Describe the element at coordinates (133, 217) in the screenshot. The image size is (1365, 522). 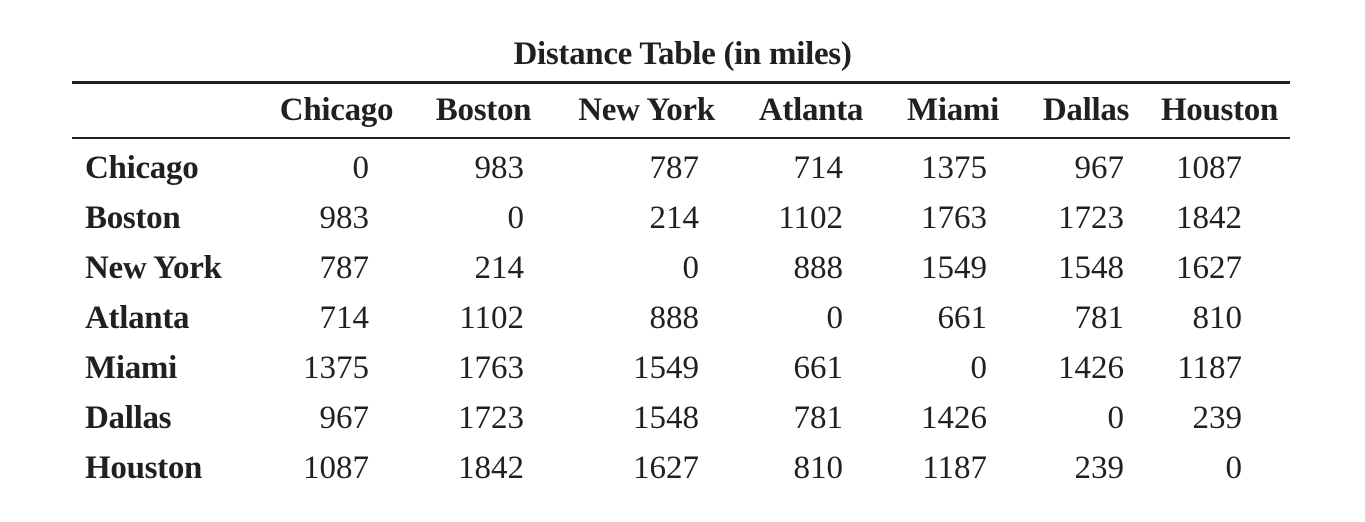
I see `row-header: Boston` at that location.